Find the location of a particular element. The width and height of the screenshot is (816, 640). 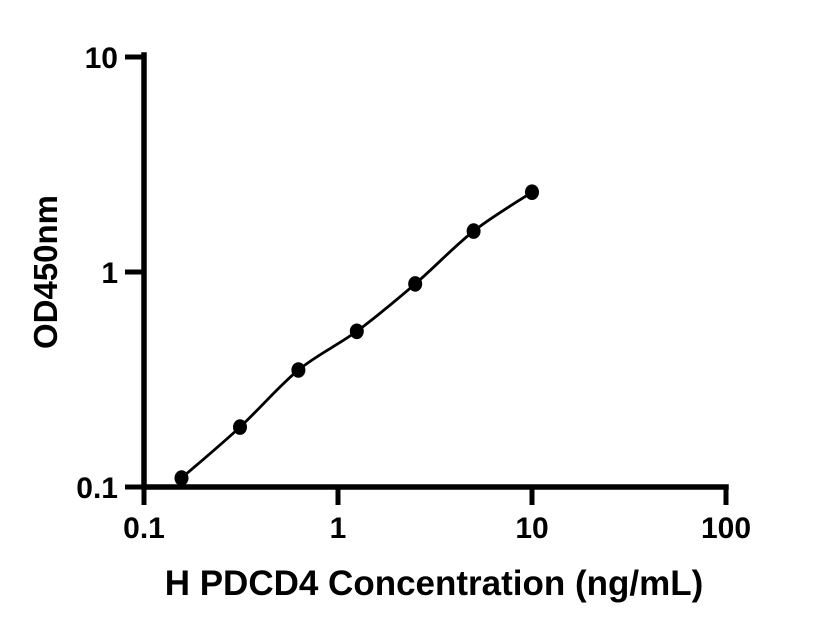

x-tick-label: 10 is located at coordinates (531, 528).